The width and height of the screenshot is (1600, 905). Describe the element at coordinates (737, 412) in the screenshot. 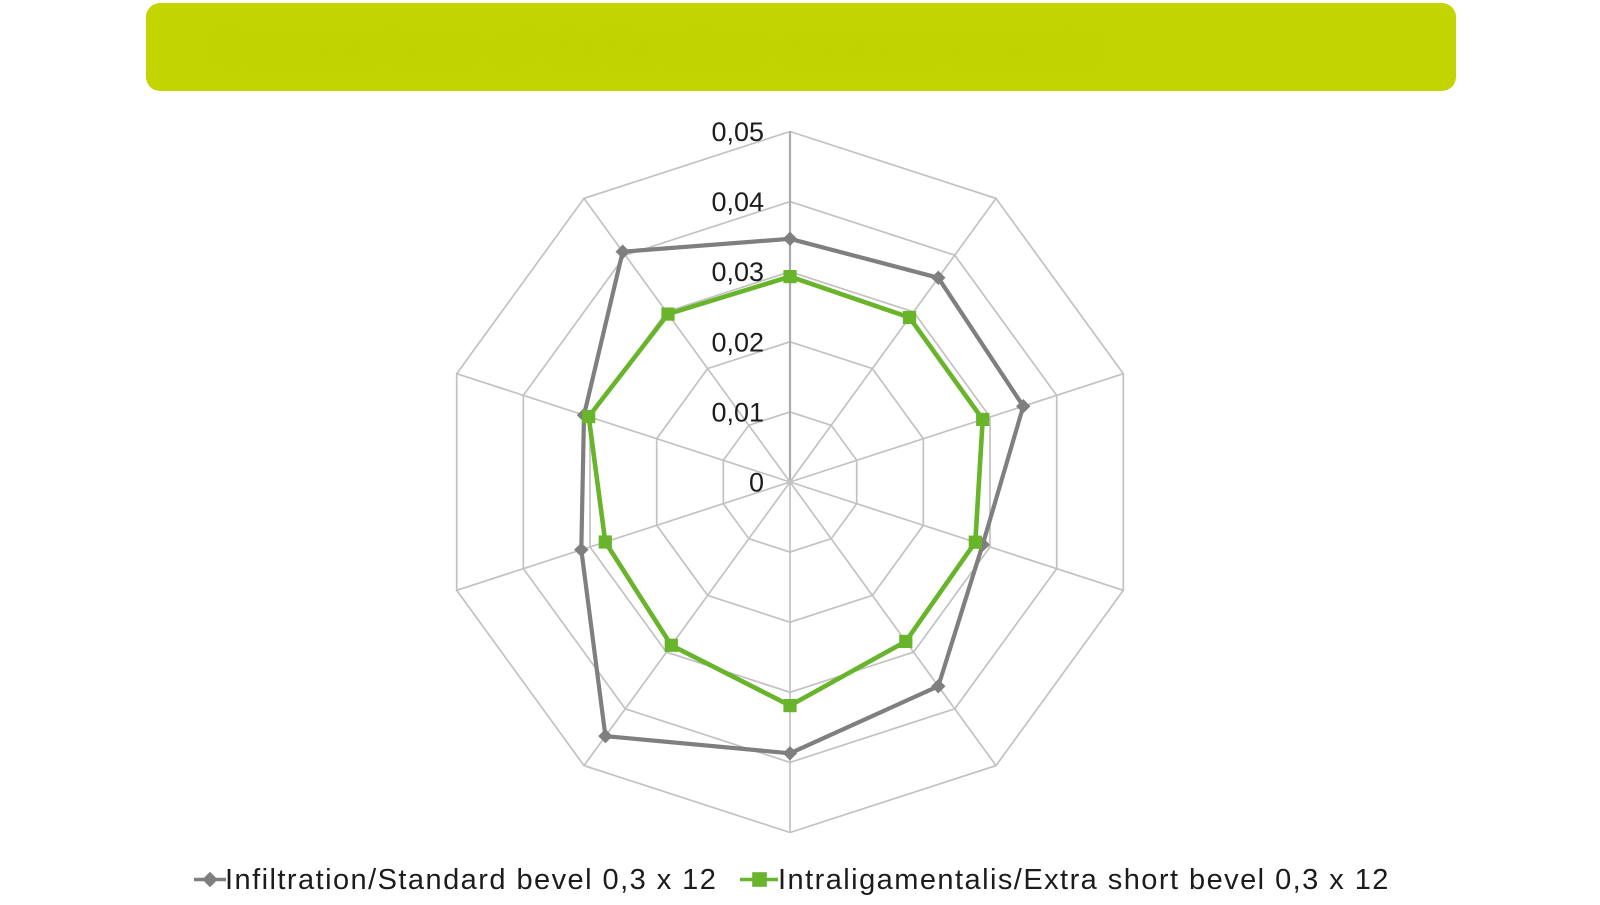

I see `svg-text: 0,01` at that location.